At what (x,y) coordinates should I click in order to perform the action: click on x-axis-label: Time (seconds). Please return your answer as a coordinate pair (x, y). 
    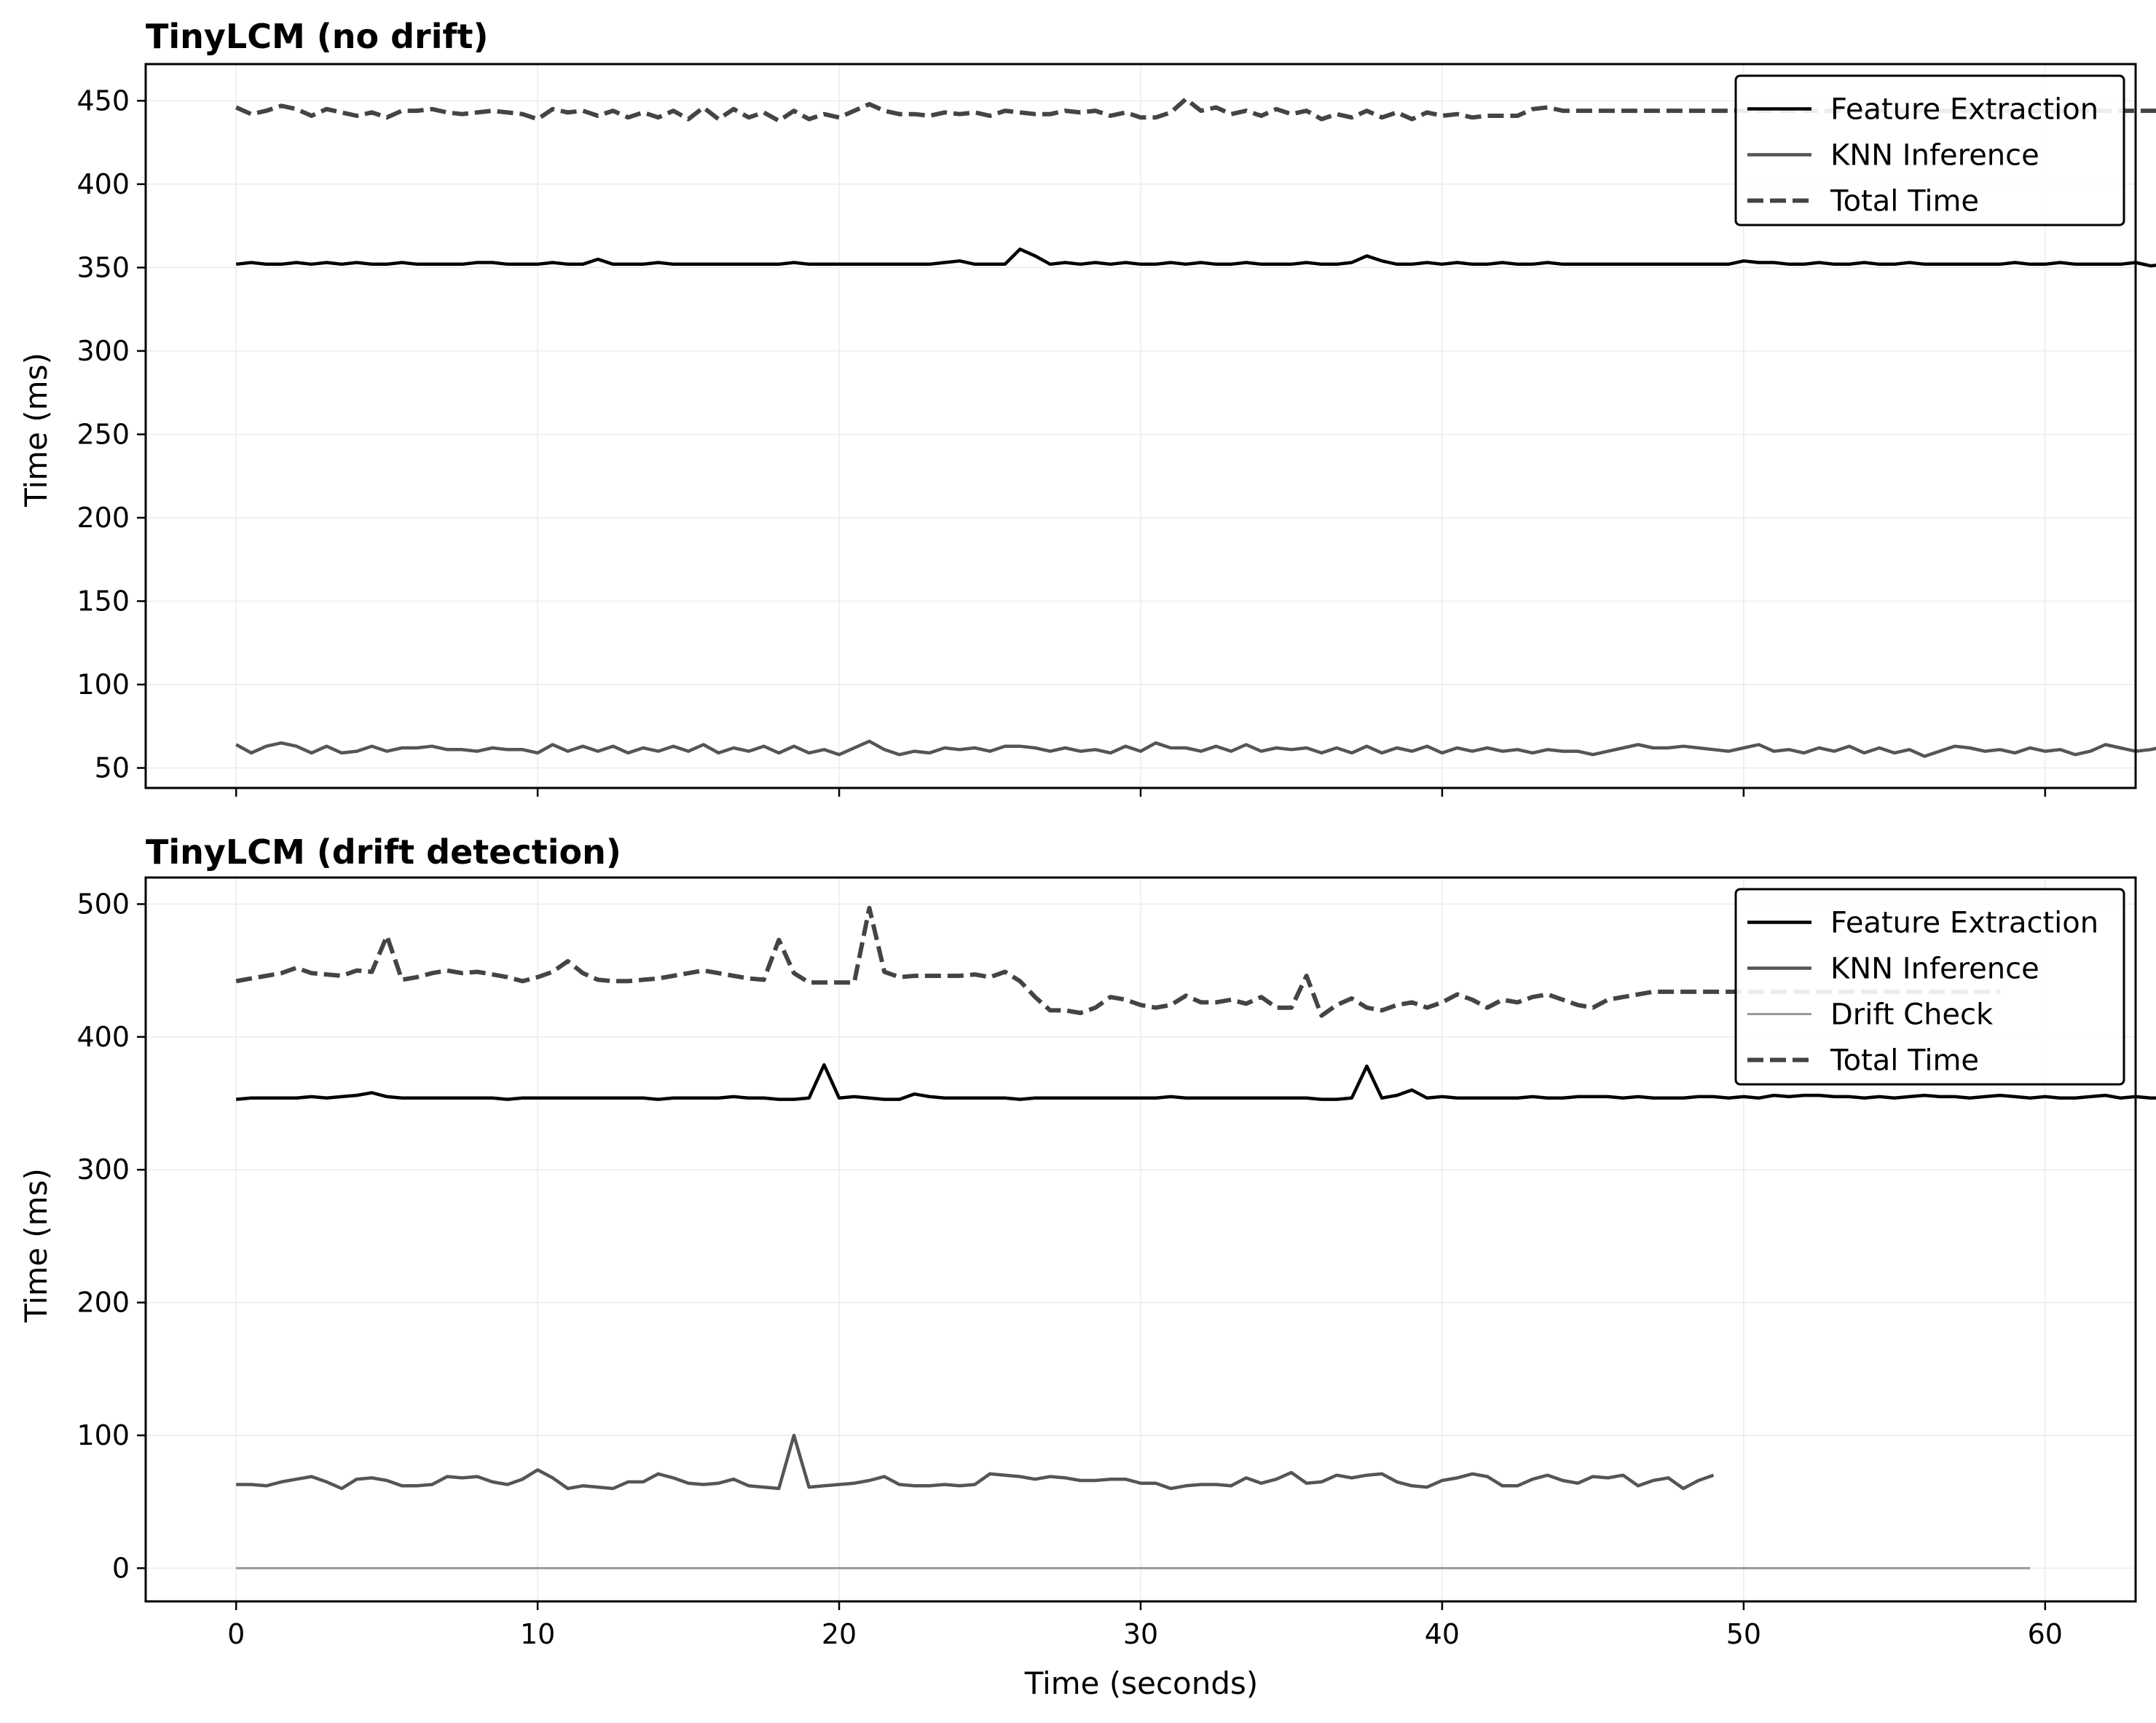
    Looking at the image, I should click on (1141, 1683).